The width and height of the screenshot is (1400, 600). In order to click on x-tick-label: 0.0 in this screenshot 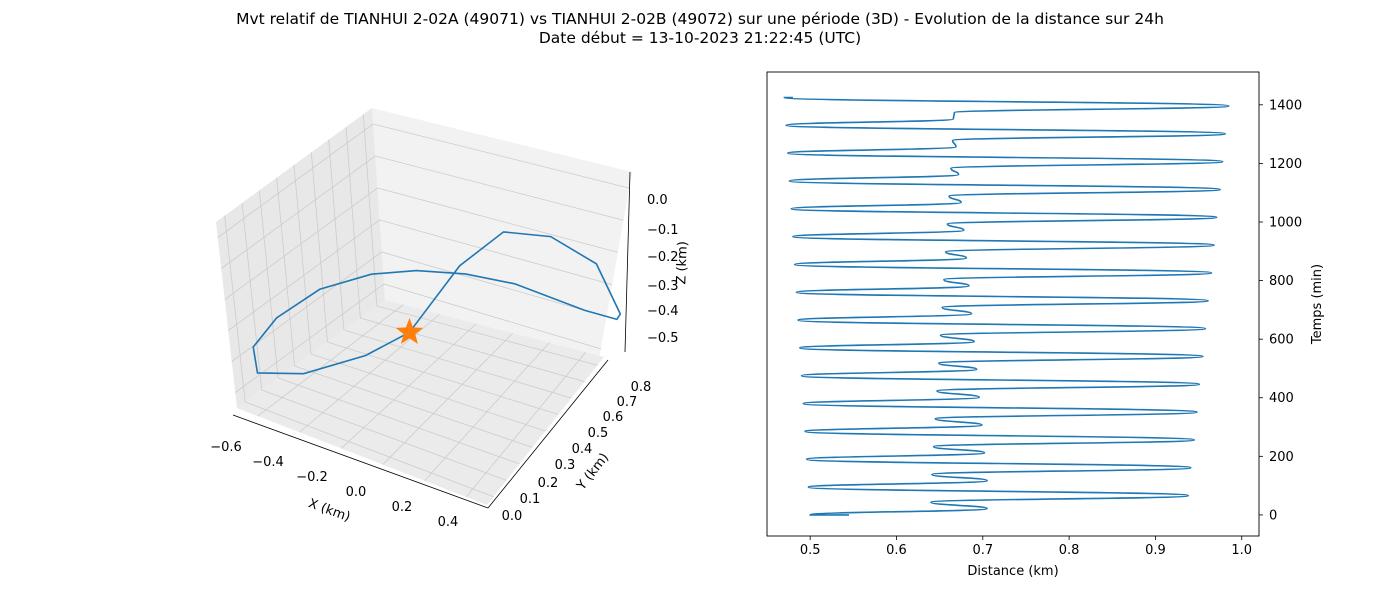, I will do `click(356, 492)`.